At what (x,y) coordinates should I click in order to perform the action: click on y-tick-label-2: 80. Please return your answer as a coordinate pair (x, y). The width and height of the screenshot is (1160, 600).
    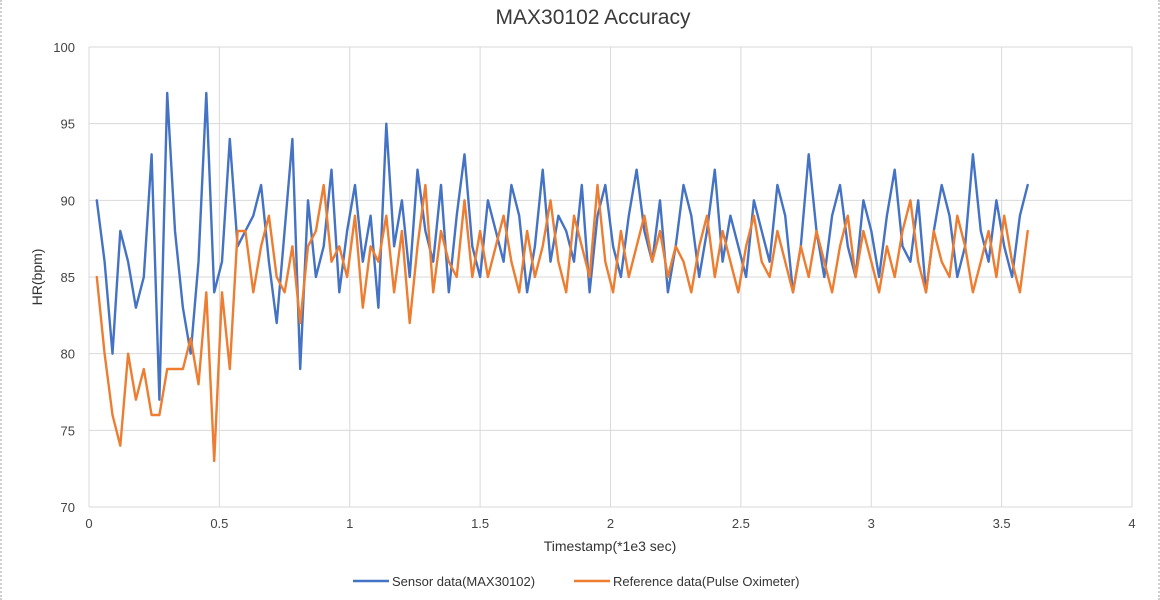
    Looking at the image, I should click on (68, 354).